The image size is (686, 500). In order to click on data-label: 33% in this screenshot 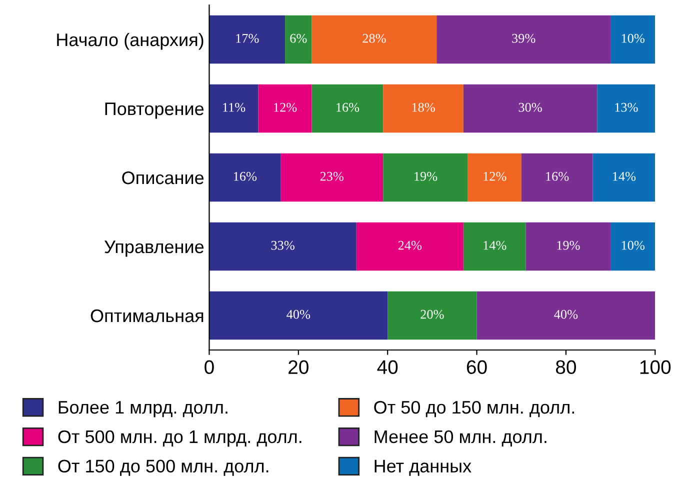, I will do `click(282, 245)`.